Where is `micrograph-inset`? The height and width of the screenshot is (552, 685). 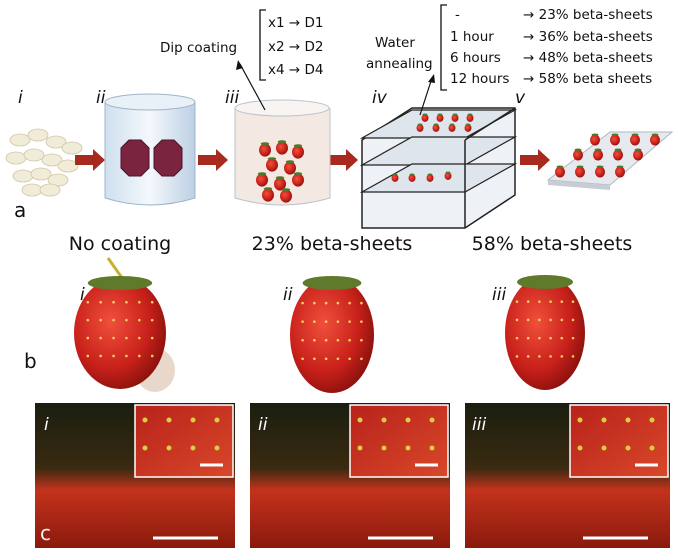
micrograph-inset is located at coordinates (399, 441).